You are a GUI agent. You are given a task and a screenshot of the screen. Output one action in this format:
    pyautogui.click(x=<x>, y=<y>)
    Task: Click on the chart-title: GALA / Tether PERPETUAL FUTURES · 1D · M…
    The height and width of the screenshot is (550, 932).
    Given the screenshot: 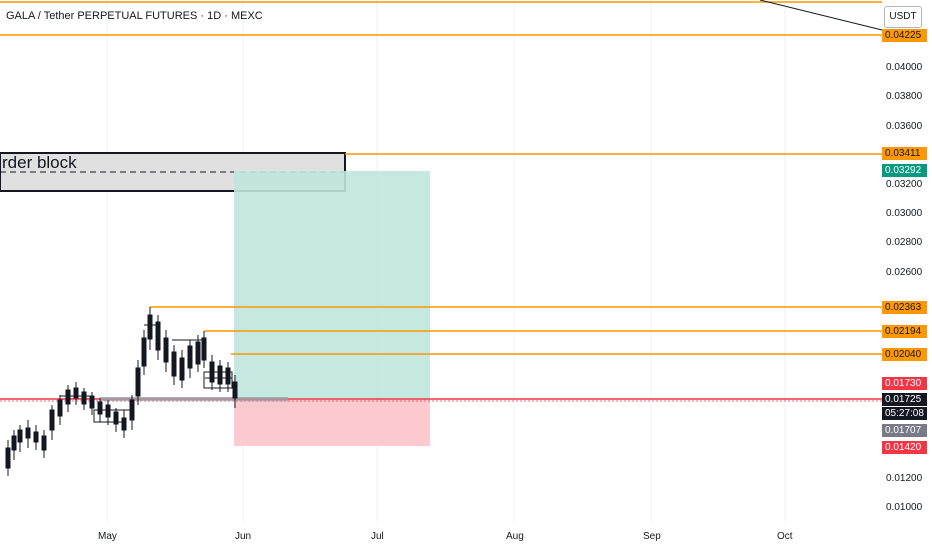 What is the action you would take?
    pyautogui.click(x=134, y=16)
    